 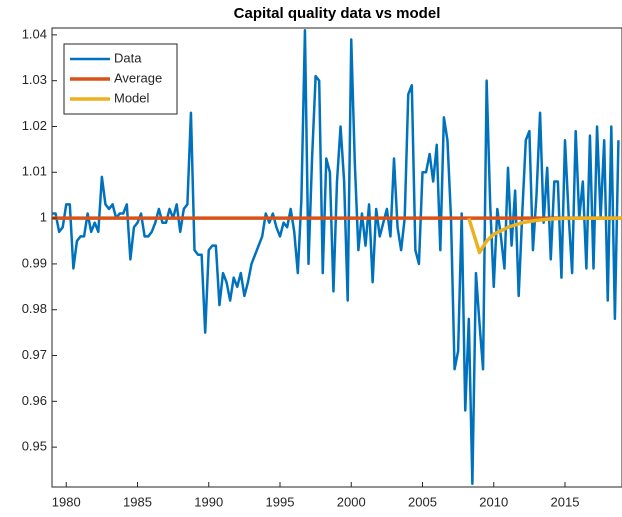 What do you see at coordinates (128, 57) in the screenshot?
I see `legend-label: Data` at bounding box center [128, 57].